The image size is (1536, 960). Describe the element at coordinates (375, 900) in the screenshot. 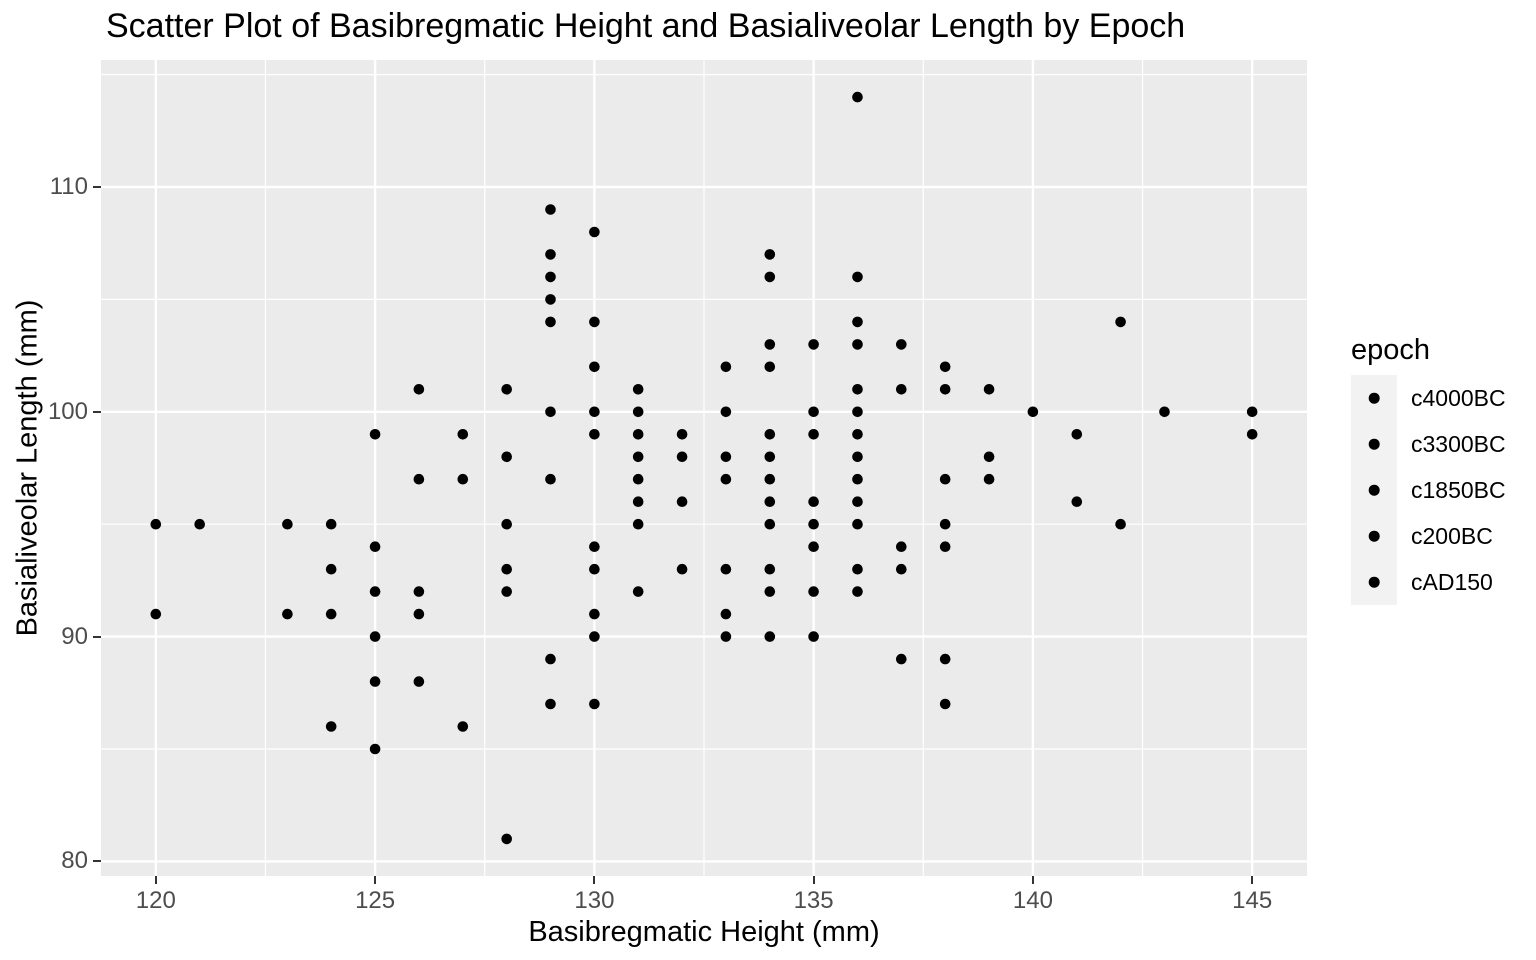

I see `x-tick-label: 125` at that location.